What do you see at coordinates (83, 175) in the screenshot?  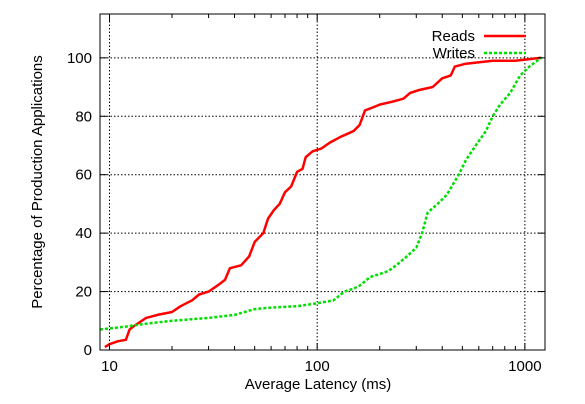 I see `y-tick-label: 60` at bounding box center [83, 175].